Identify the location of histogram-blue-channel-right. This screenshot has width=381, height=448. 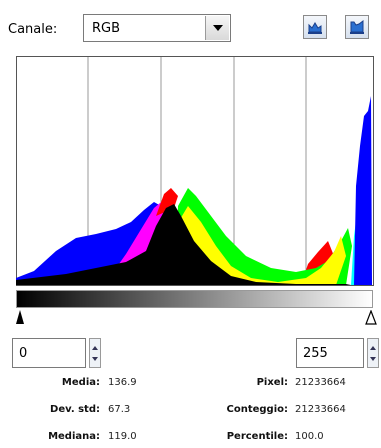
(363, 190).